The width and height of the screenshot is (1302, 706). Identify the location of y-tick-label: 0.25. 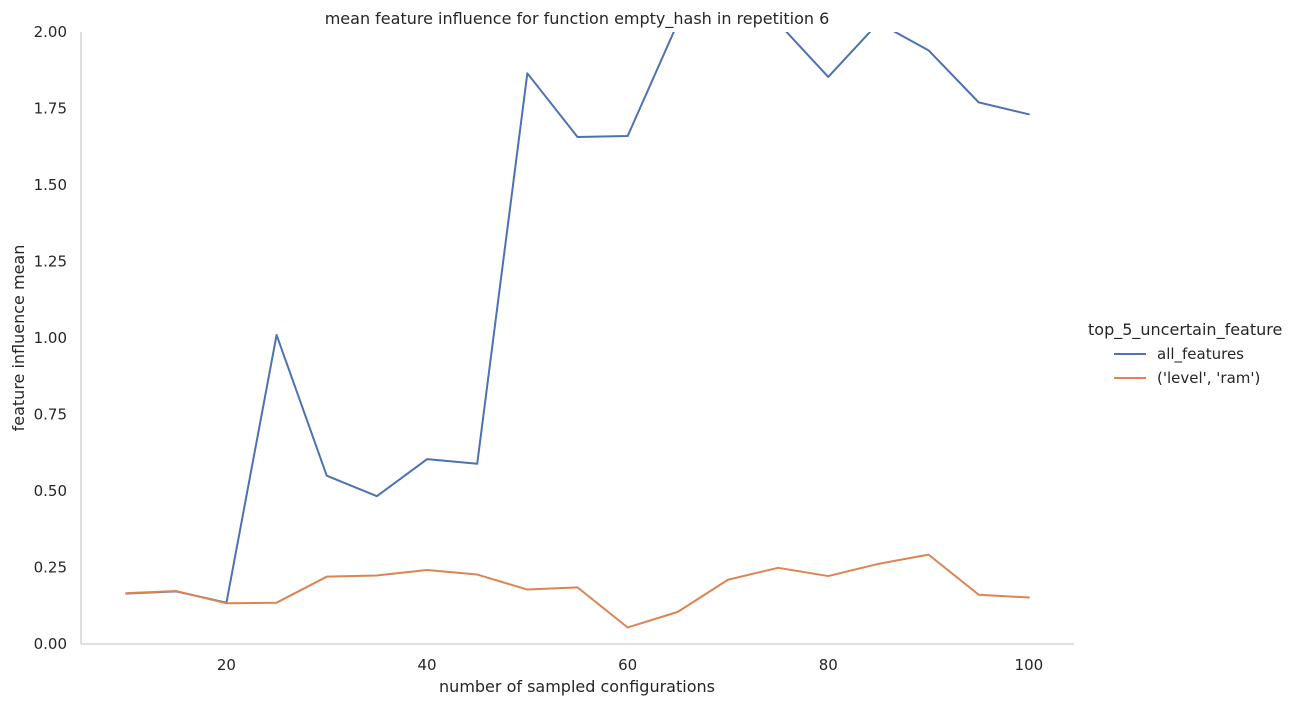
(50, 568).